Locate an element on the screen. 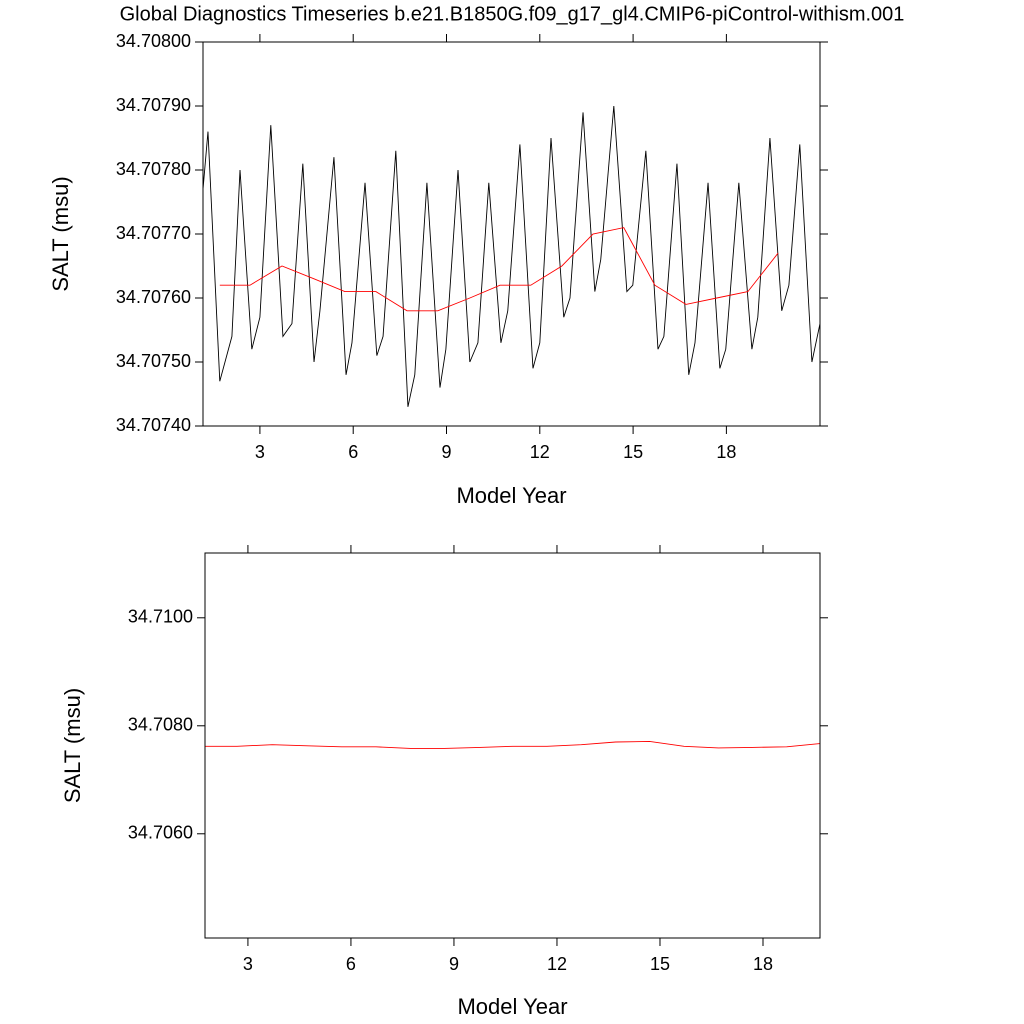 The height and width of the screenshot is (1024, 1024). y-tick-label: 34.7080 is located at coordinates (160, 725).